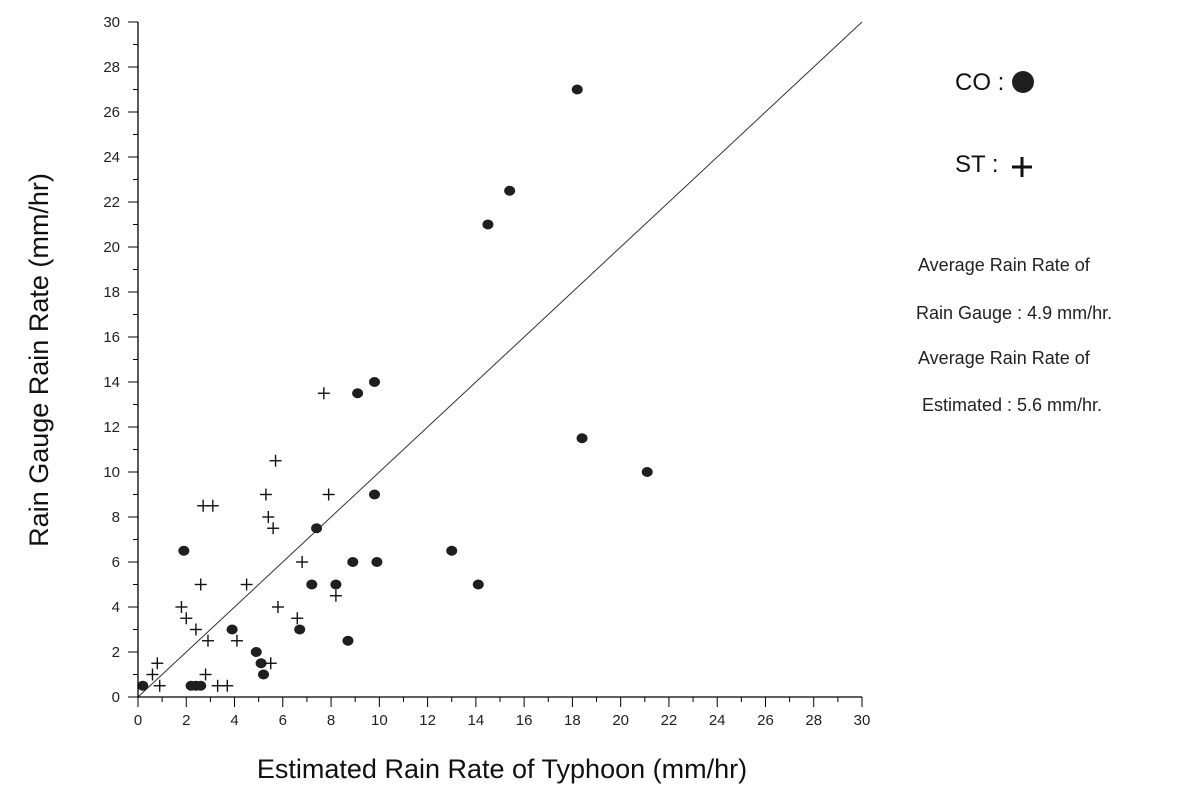  I want to click on legend-label-st: ST :, so click(977, 164).